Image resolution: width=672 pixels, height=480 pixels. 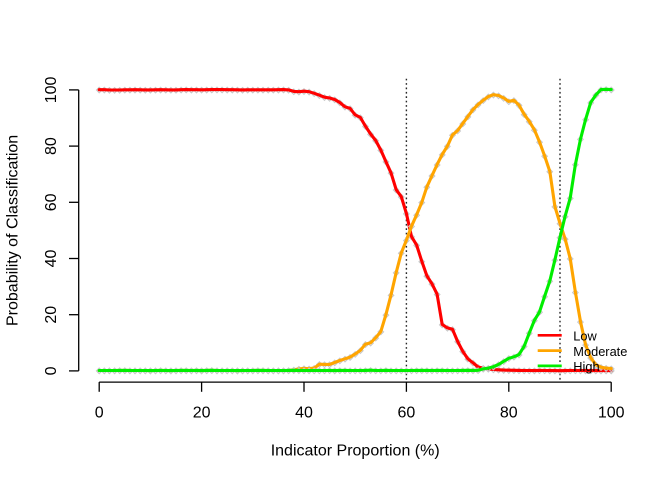 I want to click on svg-text: Low, so click(x=585, y=336).